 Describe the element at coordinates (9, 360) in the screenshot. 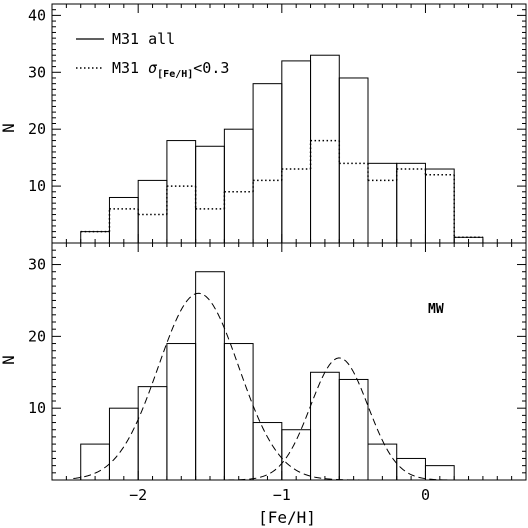

I see `bottom-y-axis-title: N` at that location.